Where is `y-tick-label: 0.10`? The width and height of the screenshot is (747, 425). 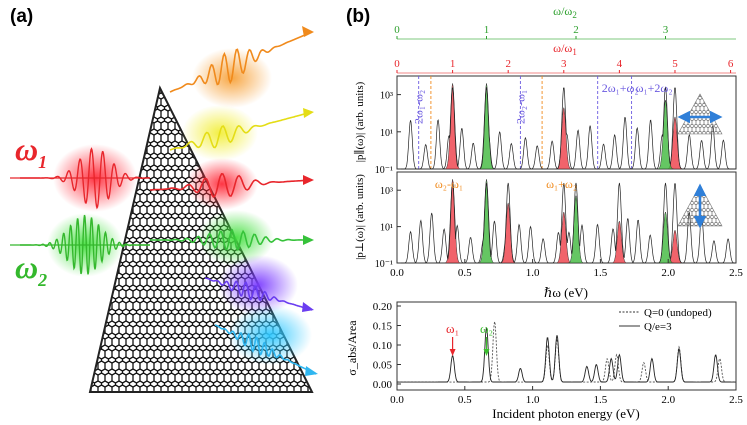
y-tick-label: 0.10 is located at coordinates (383, 346).